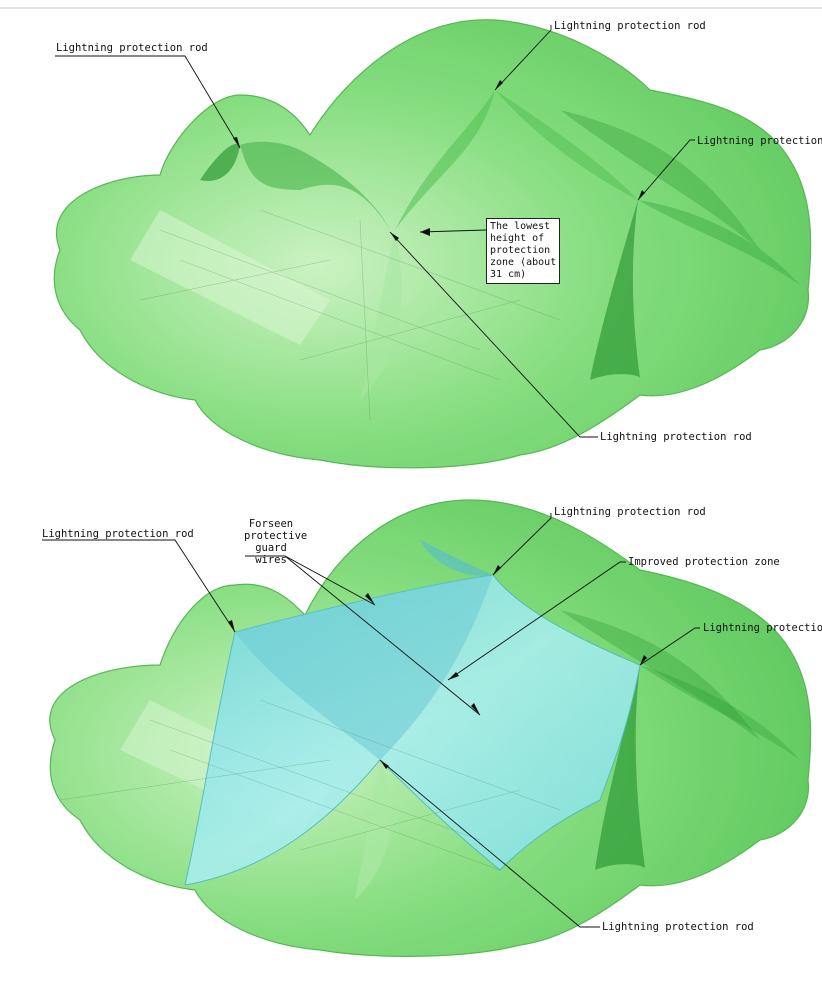 This screenshot has height=982, width=822. Describe the element at coordinates (676, 437) in the screenshot. I see `top-rod-label-bottom: Lightning protection rod` at that location.